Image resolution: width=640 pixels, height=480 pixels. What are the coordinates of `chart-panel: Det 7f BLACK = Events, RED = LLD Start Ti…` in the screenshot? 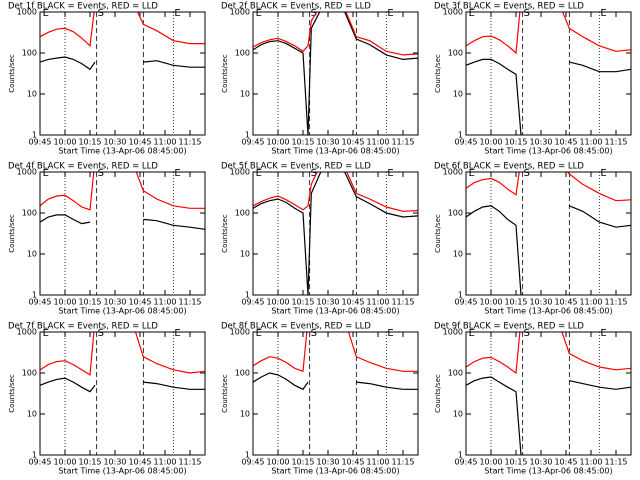 It's located at (107, 399).